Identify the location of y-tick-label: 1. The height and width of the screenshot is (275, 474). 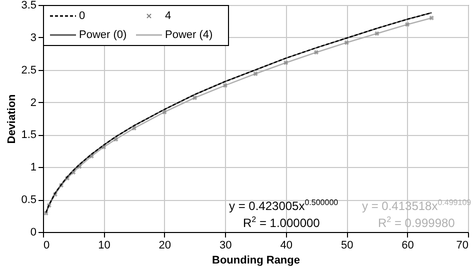
(33, 168).